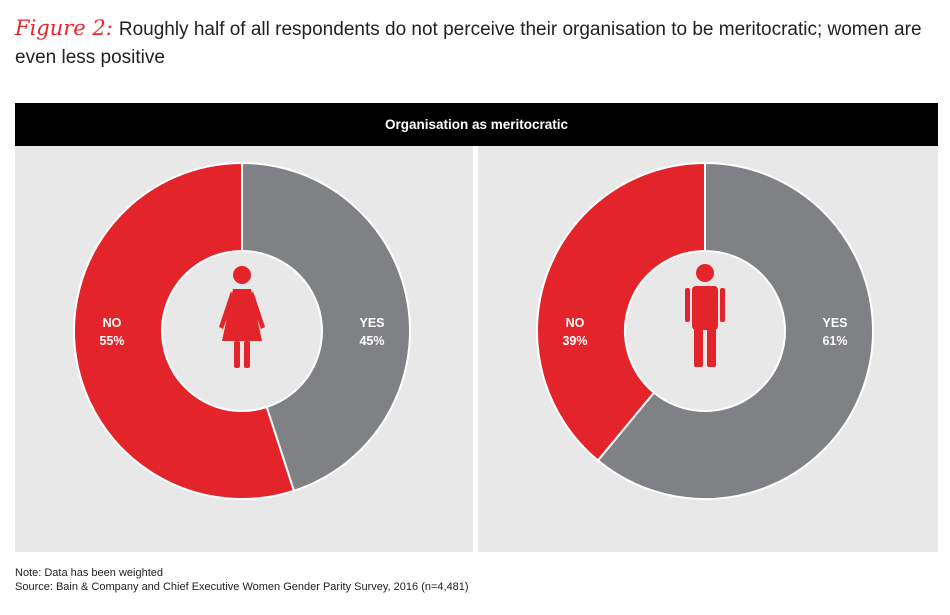 Image resolution: width=950 pixels, height=615 pixels. What do you see at coordinates (242, 317) in the screenshot?
I see `woman-icon` at bounding box center [242, 317].